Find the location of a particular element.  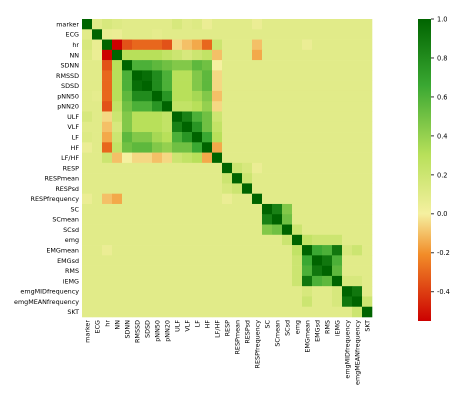

colorbar-tick-label: -0.4 is located at coordinates (443, 292).